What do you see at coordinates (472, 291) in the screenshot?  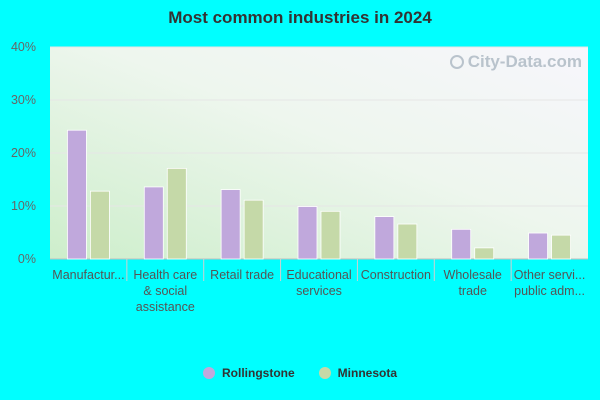 I see `x-tick-label: trade` at bounding box center [472, 291].